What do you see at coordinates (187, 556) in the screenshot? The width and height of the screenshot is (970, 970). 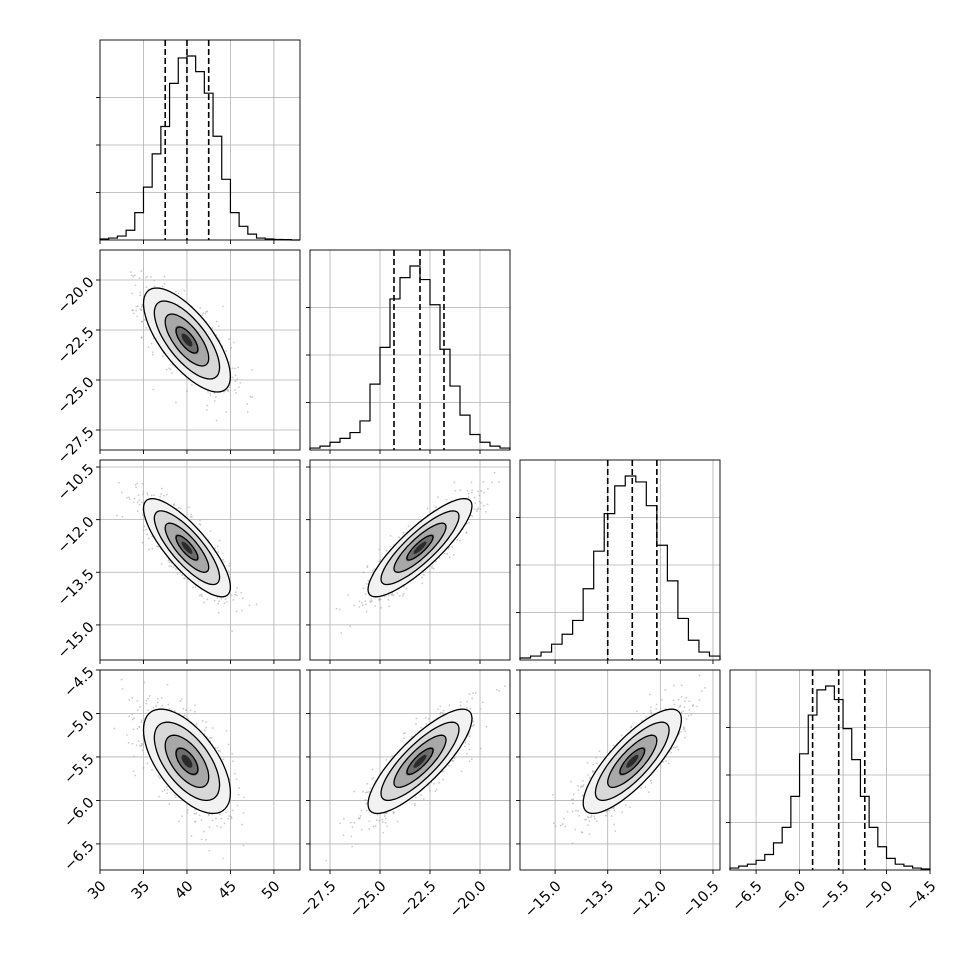 I see `panel-content` at bounding box center [187, 556].